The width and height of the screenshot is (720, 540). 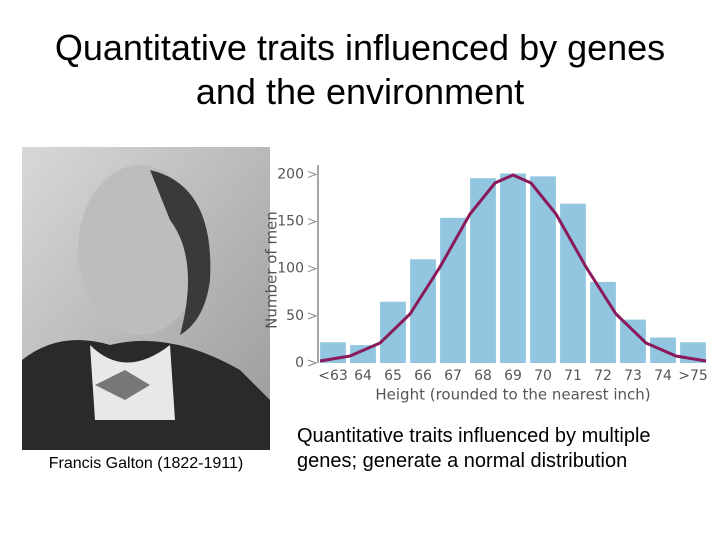 I want to click on x-tick-label: 68, so click(x=483, y=376).